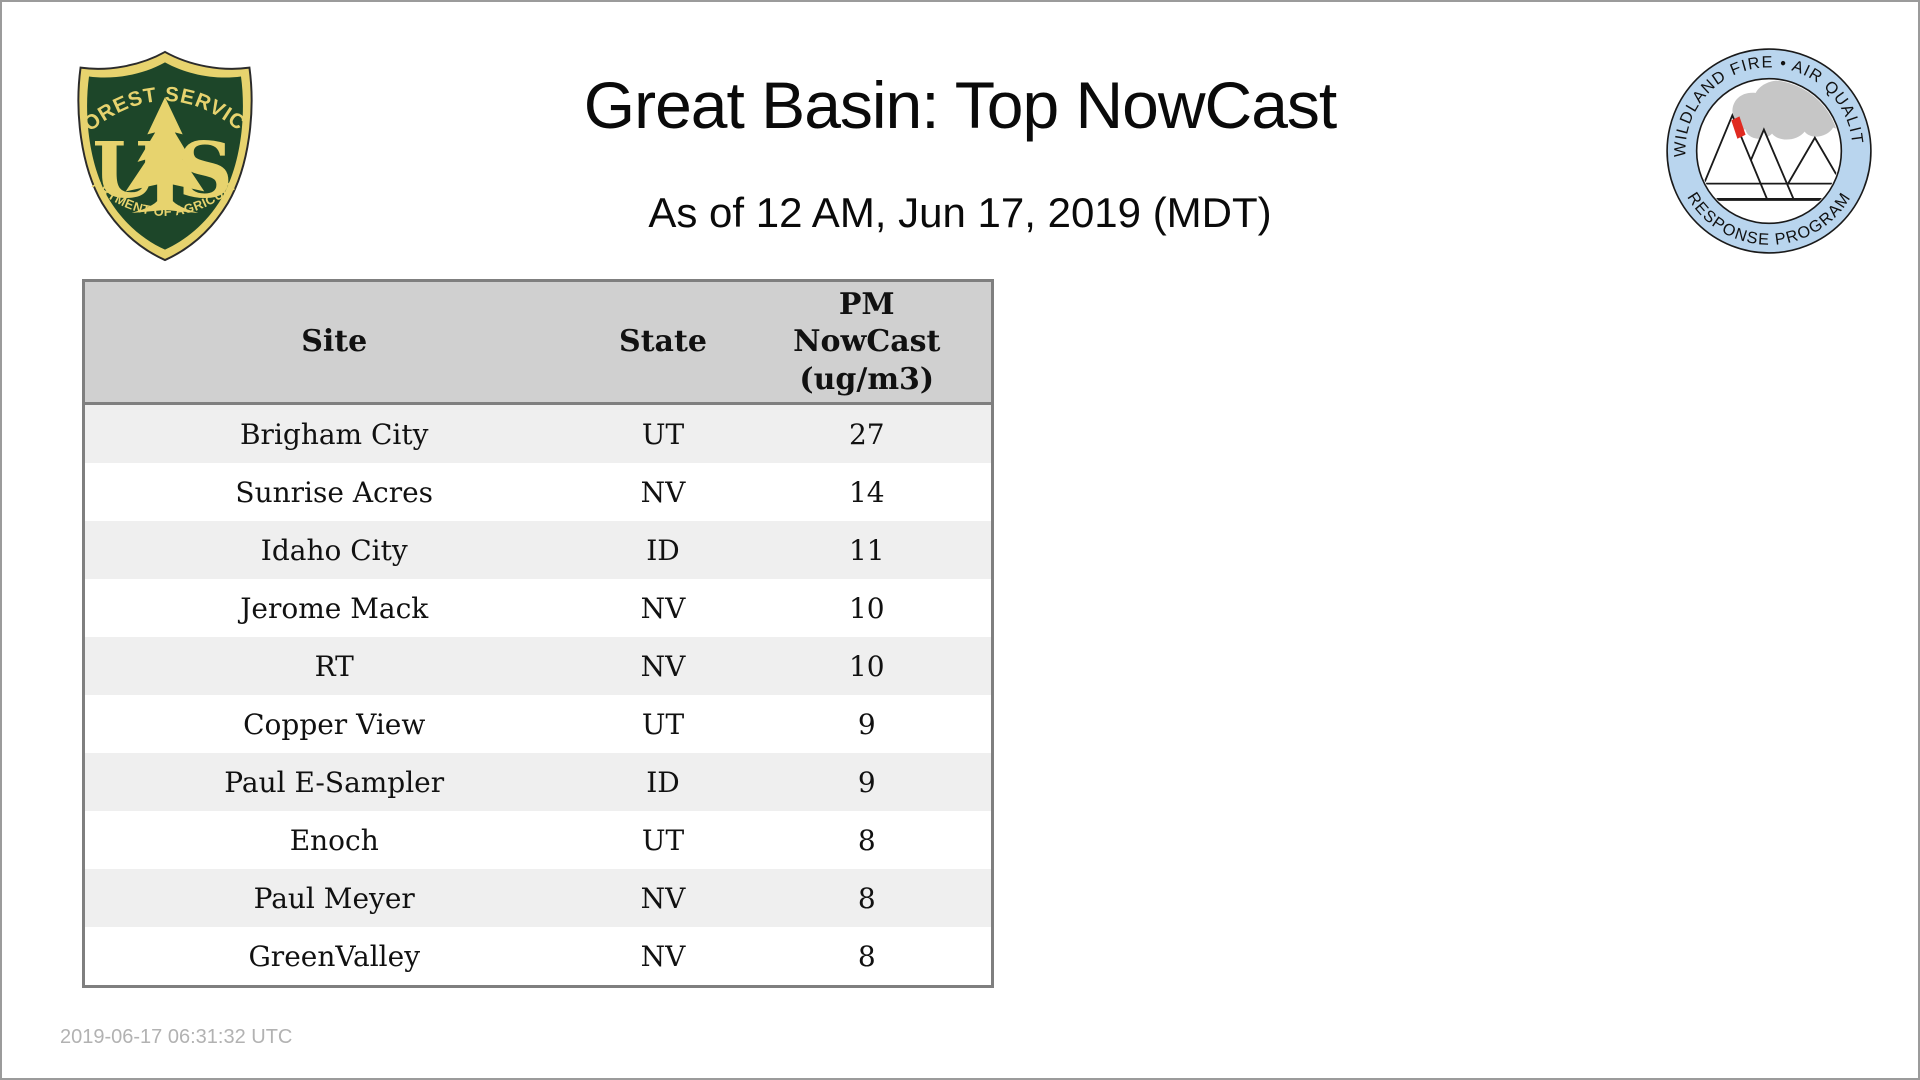 Image resolution: width=1920 pixels, height=1080 pixels. Describe the element at coordinates (867, 342) in the screenshot. I see `column-header-pm-nowcast: PM NowCast (ug/m3)` at that location.